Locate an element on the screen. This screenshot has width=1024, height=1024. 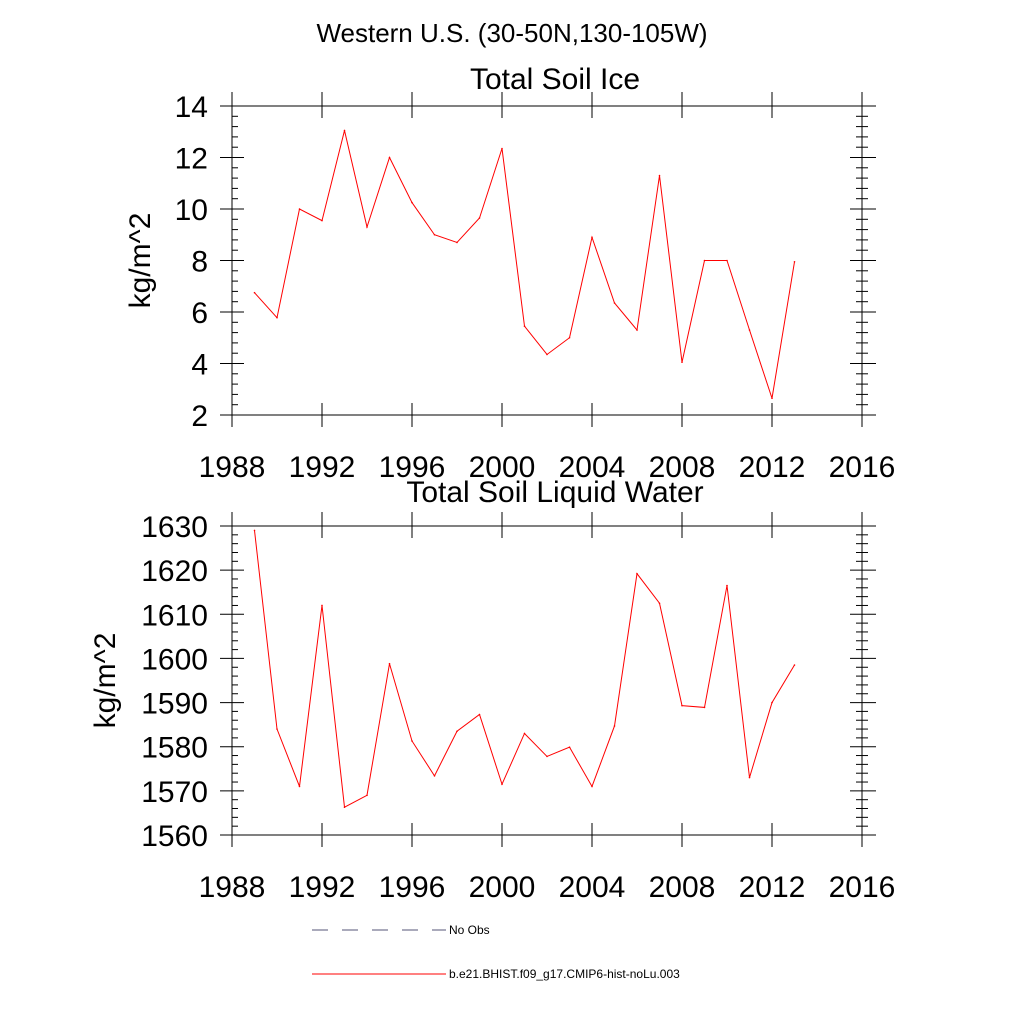
y-axis-label-soil-liquid-water: kg/m^2 is located at coordinates (105, 681).